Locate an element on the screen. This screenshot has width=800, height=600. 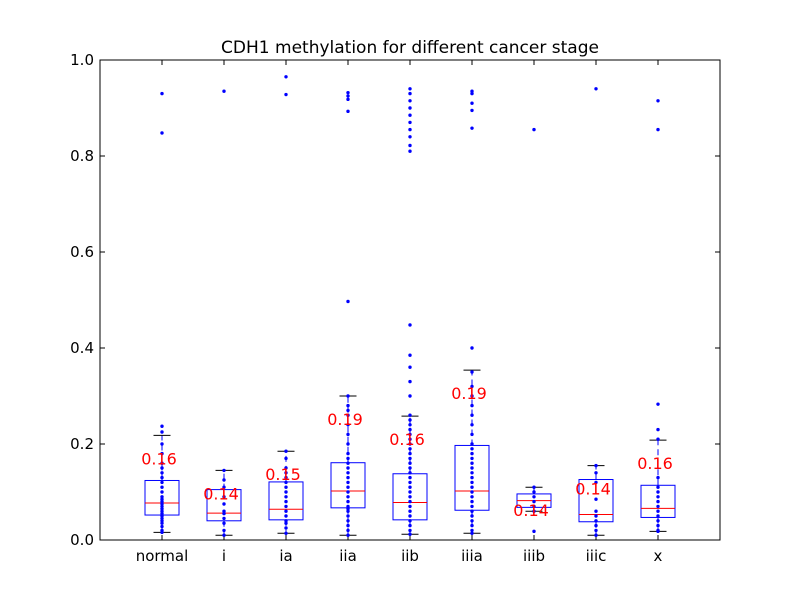
value-label-iib: 0.16 is located at coordinates (407, 439).